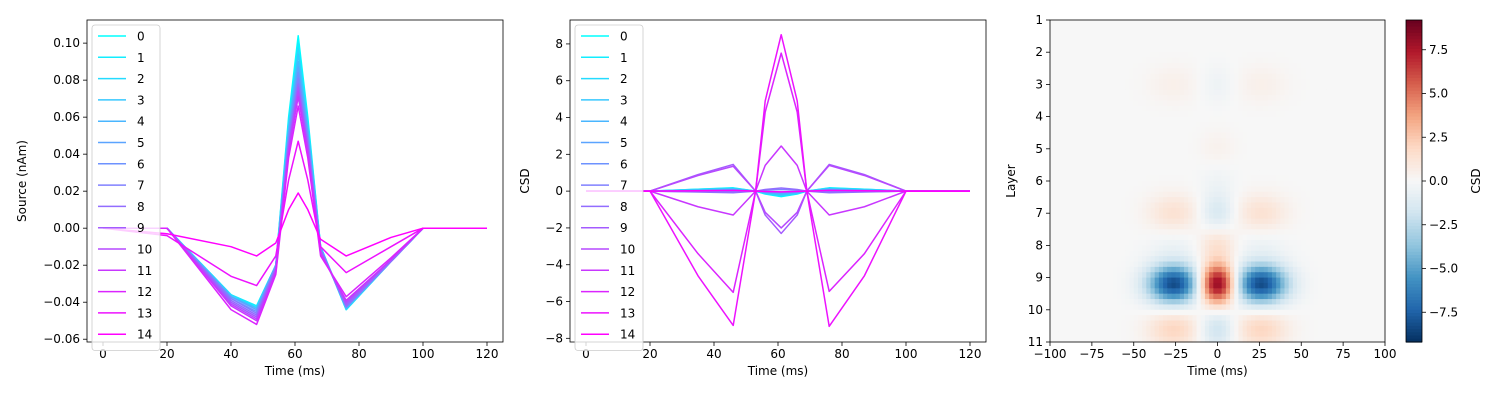 The height and width of the screenshot is (400, 1500). I want to click on y-tick-label: 0.00, so click(66, 228).